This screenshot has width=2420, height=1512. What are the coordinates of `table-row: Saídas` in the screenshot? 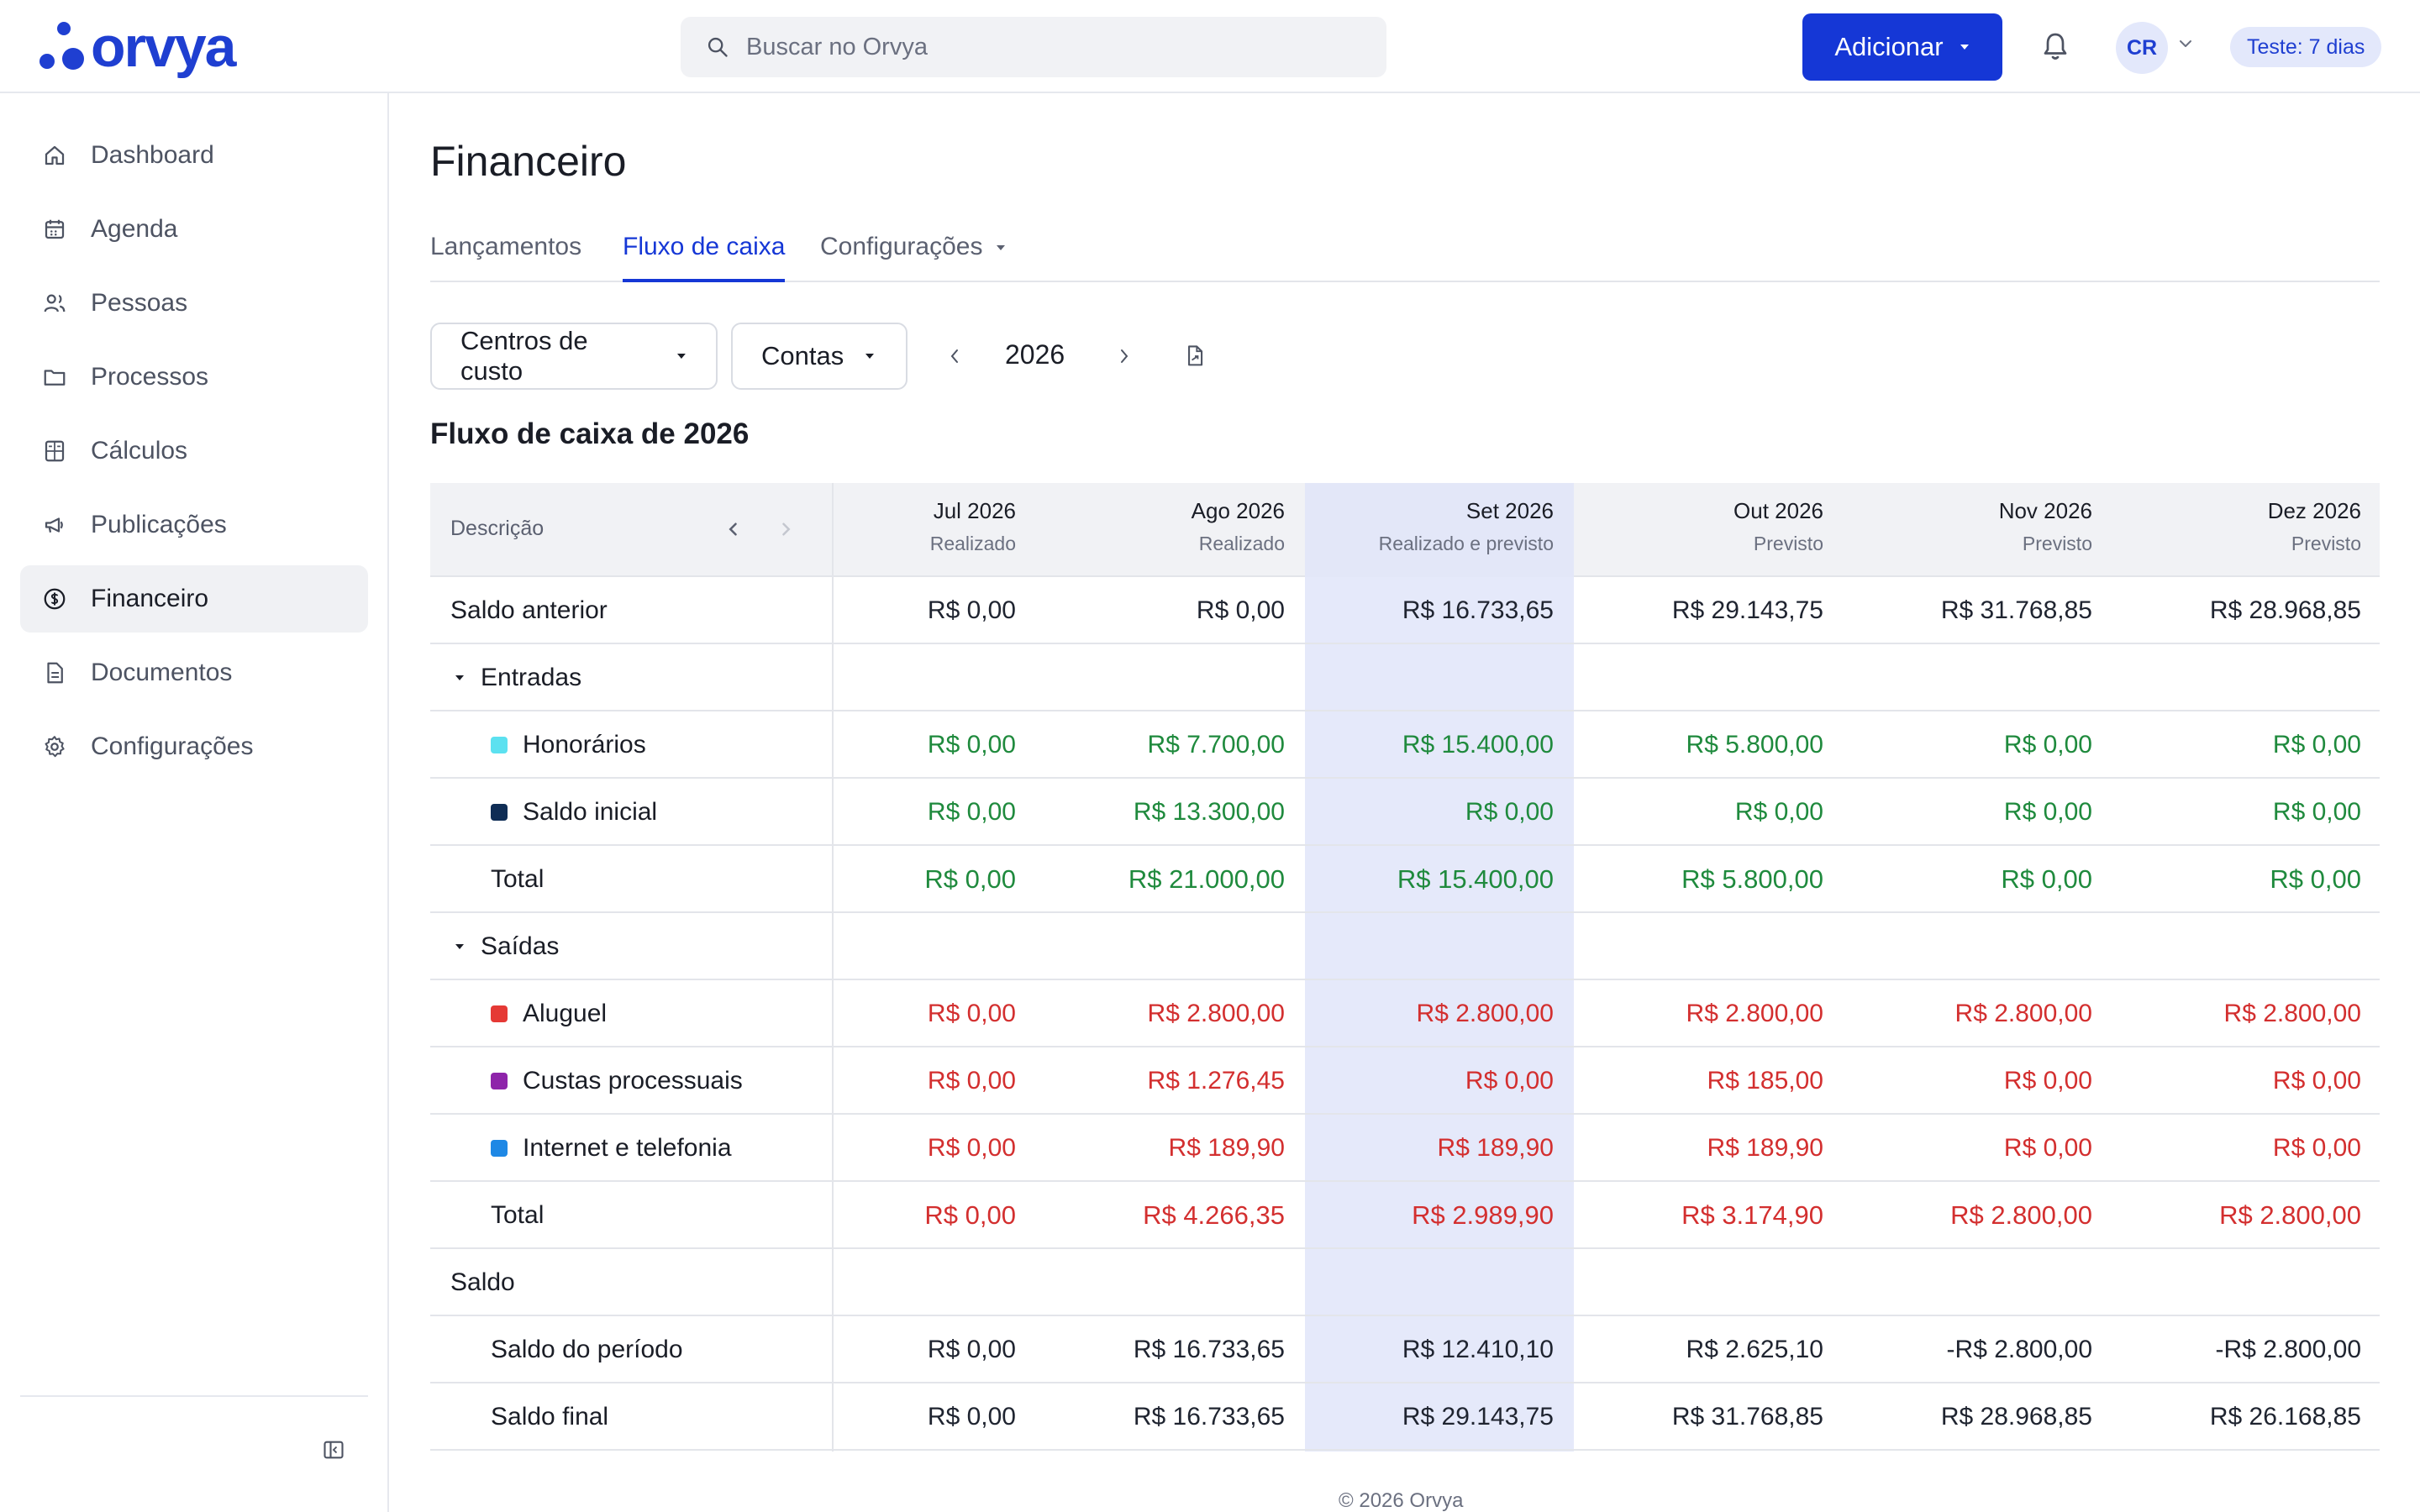 It's located at (1405, 946).